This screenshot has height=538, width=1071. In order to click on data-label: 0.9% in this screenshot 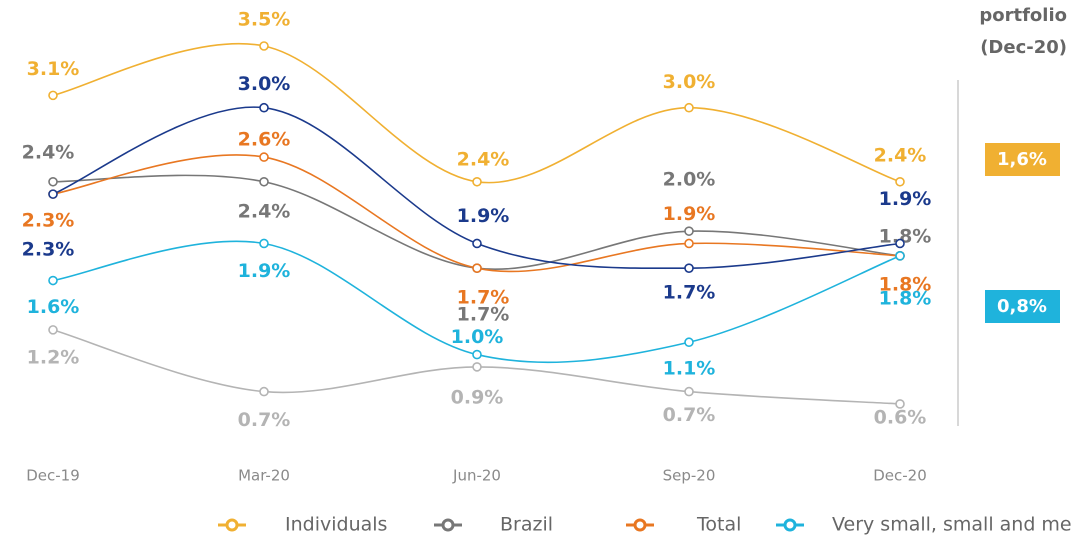, I will do `click(477, 397)`.